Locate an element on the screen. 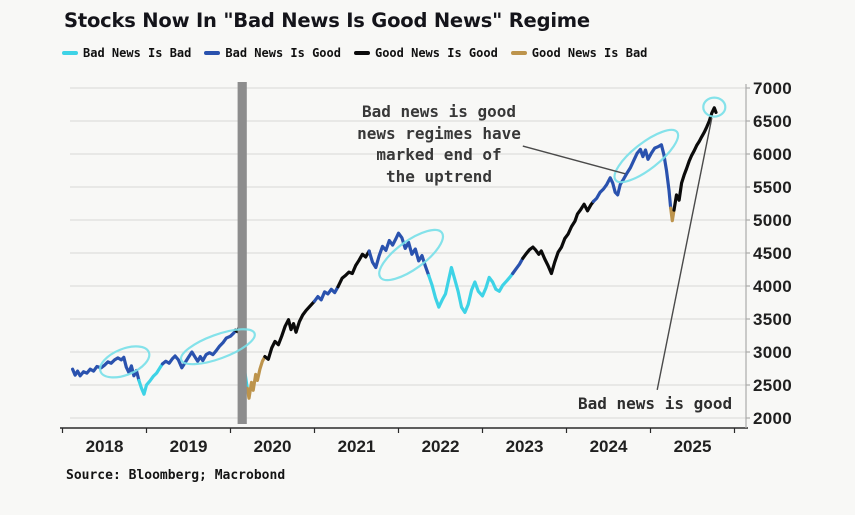 The height and width of the screenshot is (515, 855). x-tick-label: 2023 is located at coordinates (525, 446).